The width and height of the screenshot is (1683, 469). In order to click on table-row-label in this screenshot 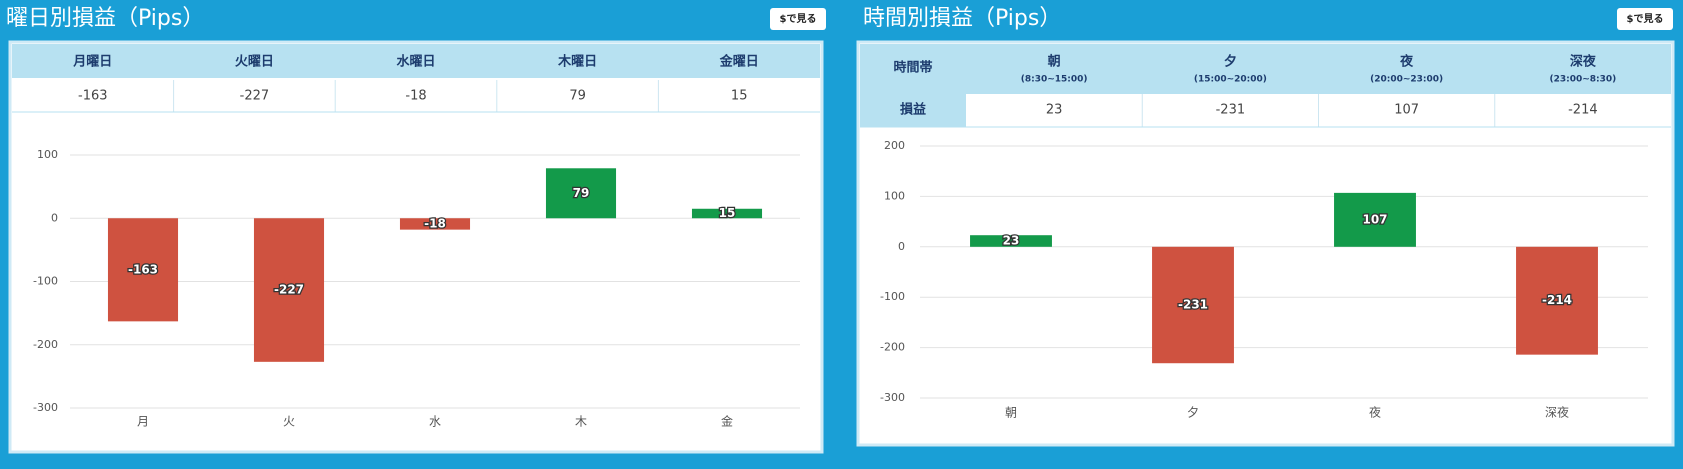, I will do `click(913, 110)`.